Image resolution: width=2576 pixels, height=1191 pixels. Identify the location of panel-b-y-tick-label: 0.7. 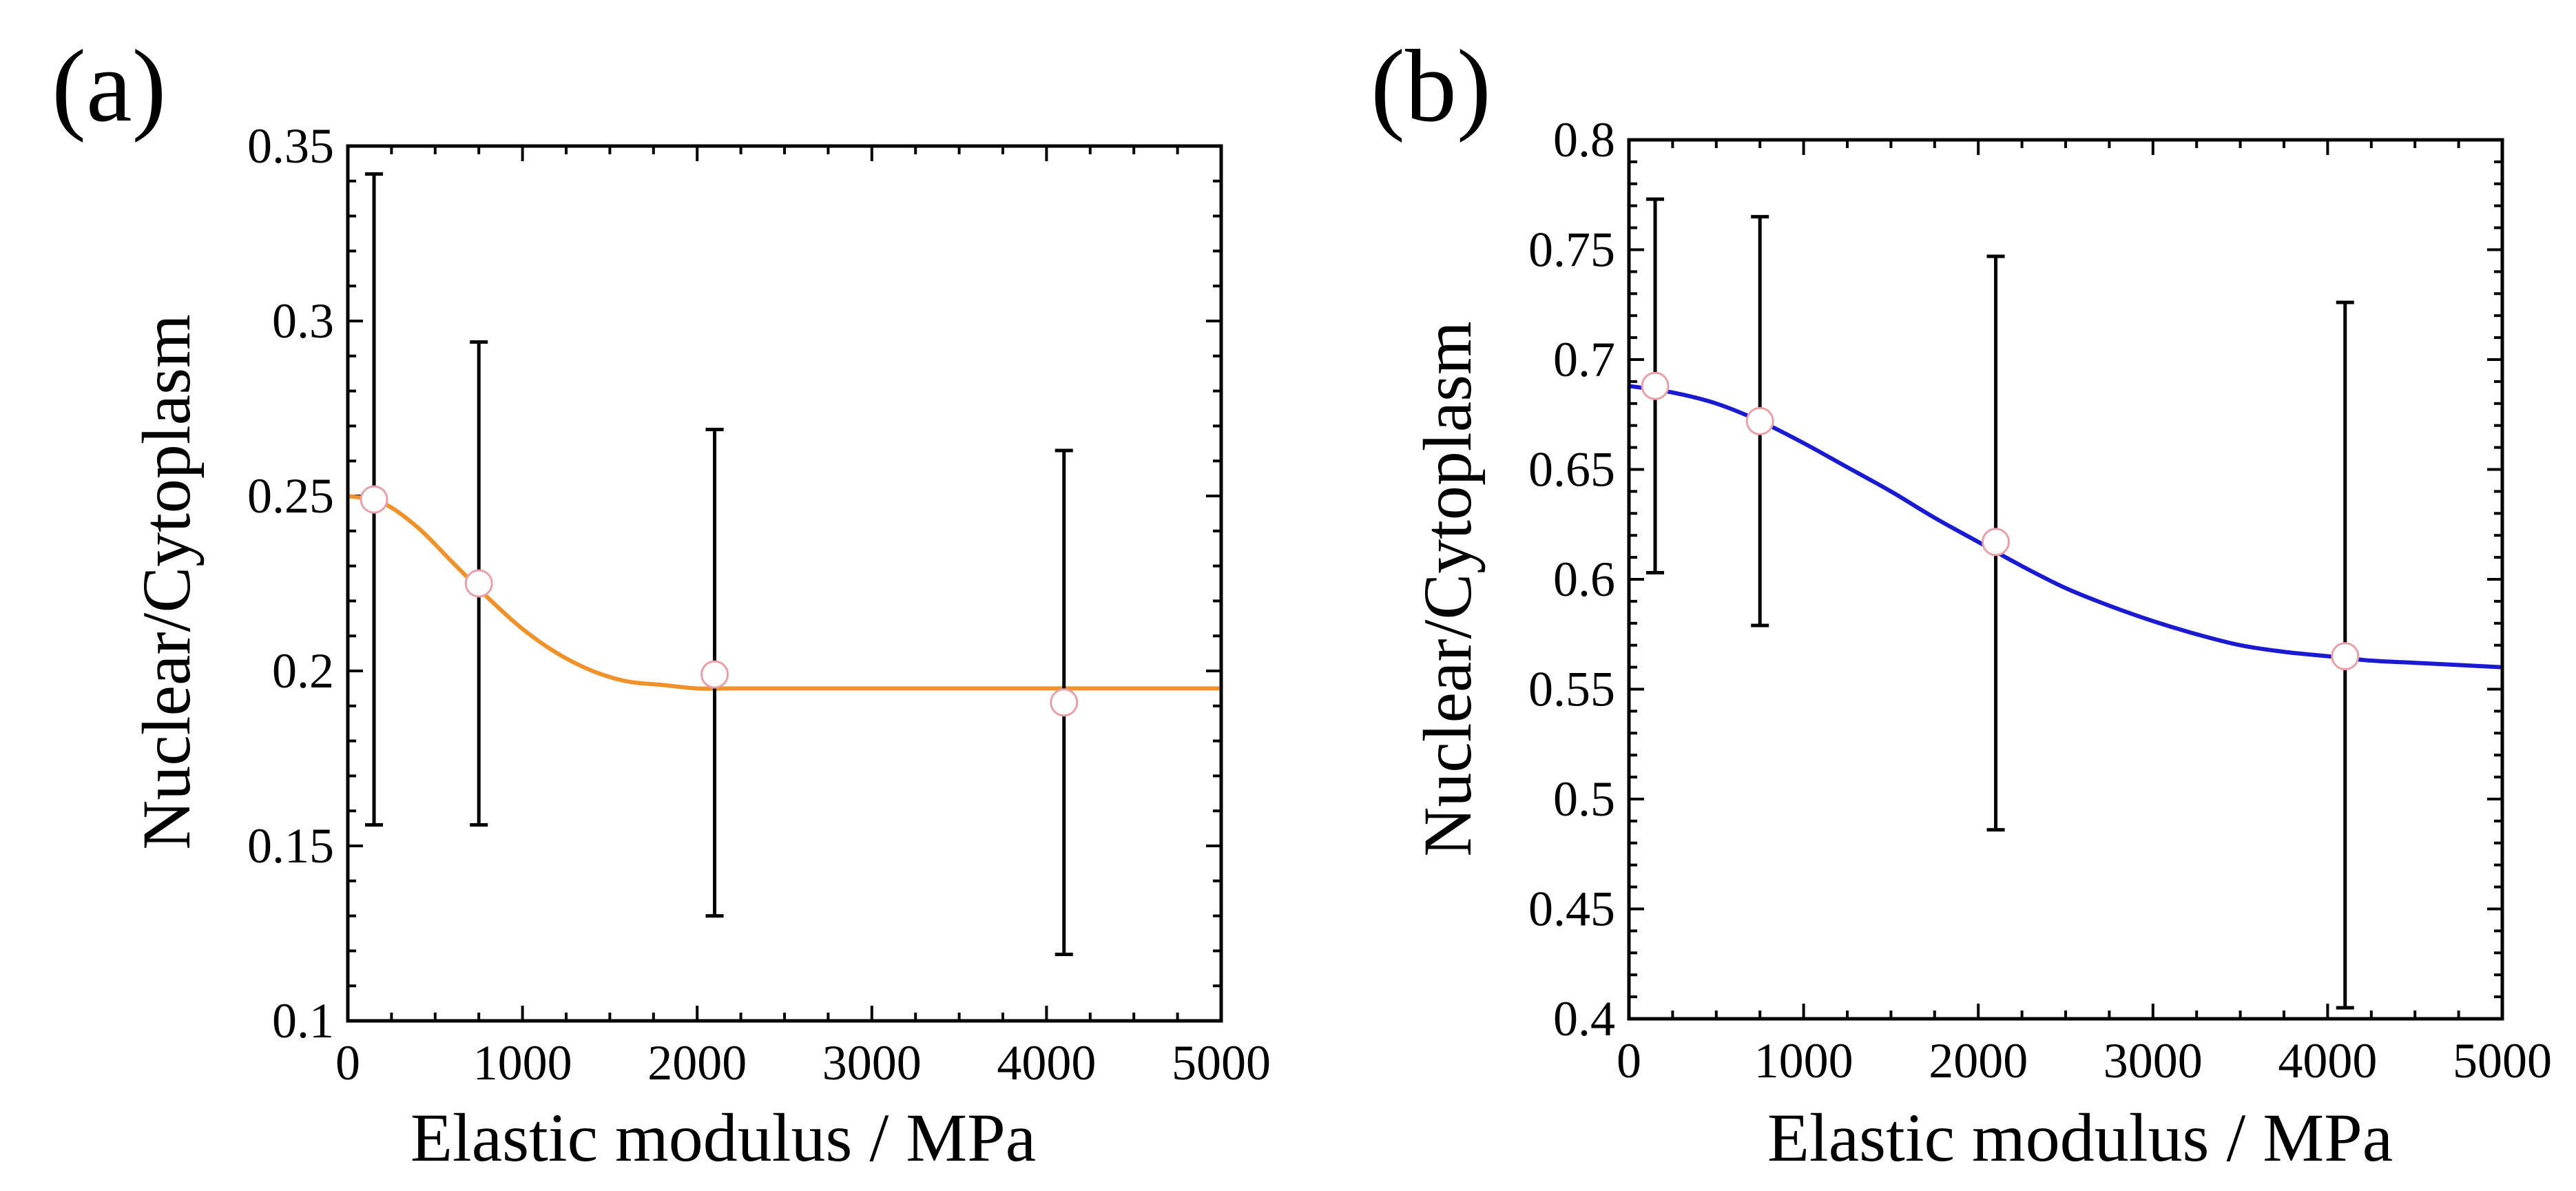
(1584, 359).